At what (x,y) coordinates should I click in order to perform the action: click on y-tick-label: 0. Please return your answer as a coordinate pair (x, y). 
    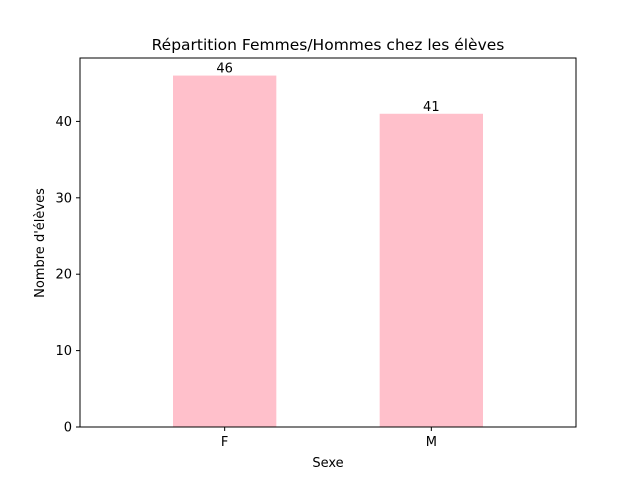
    Looking at the image, I should click on (68, 428).